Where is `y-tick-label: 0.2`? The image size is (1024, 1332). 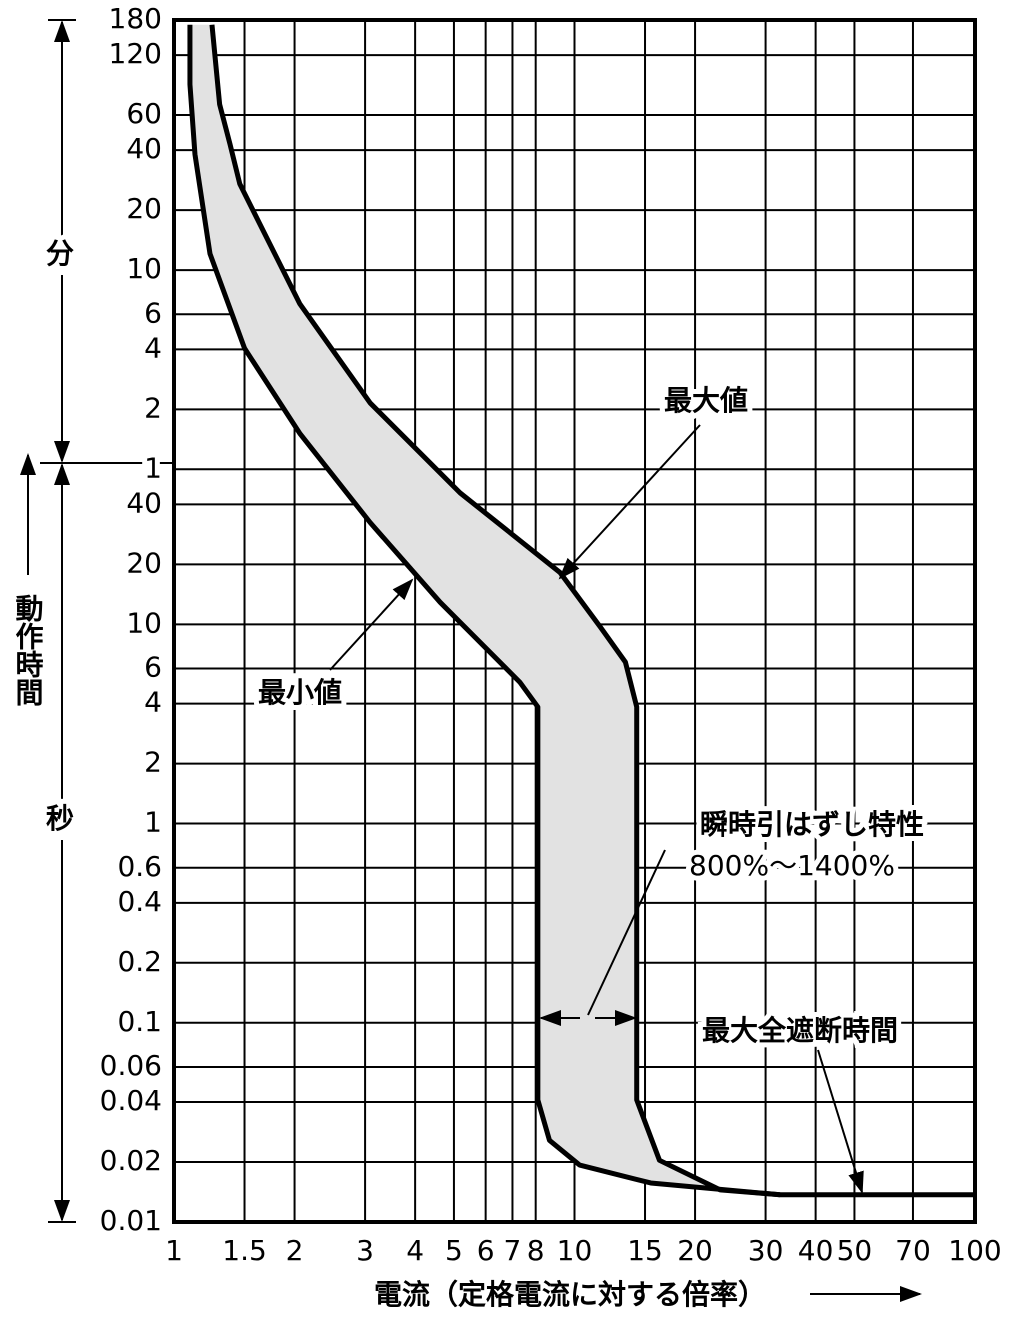 y-tick-label: 0.2 is located at coordinates (139, 961).